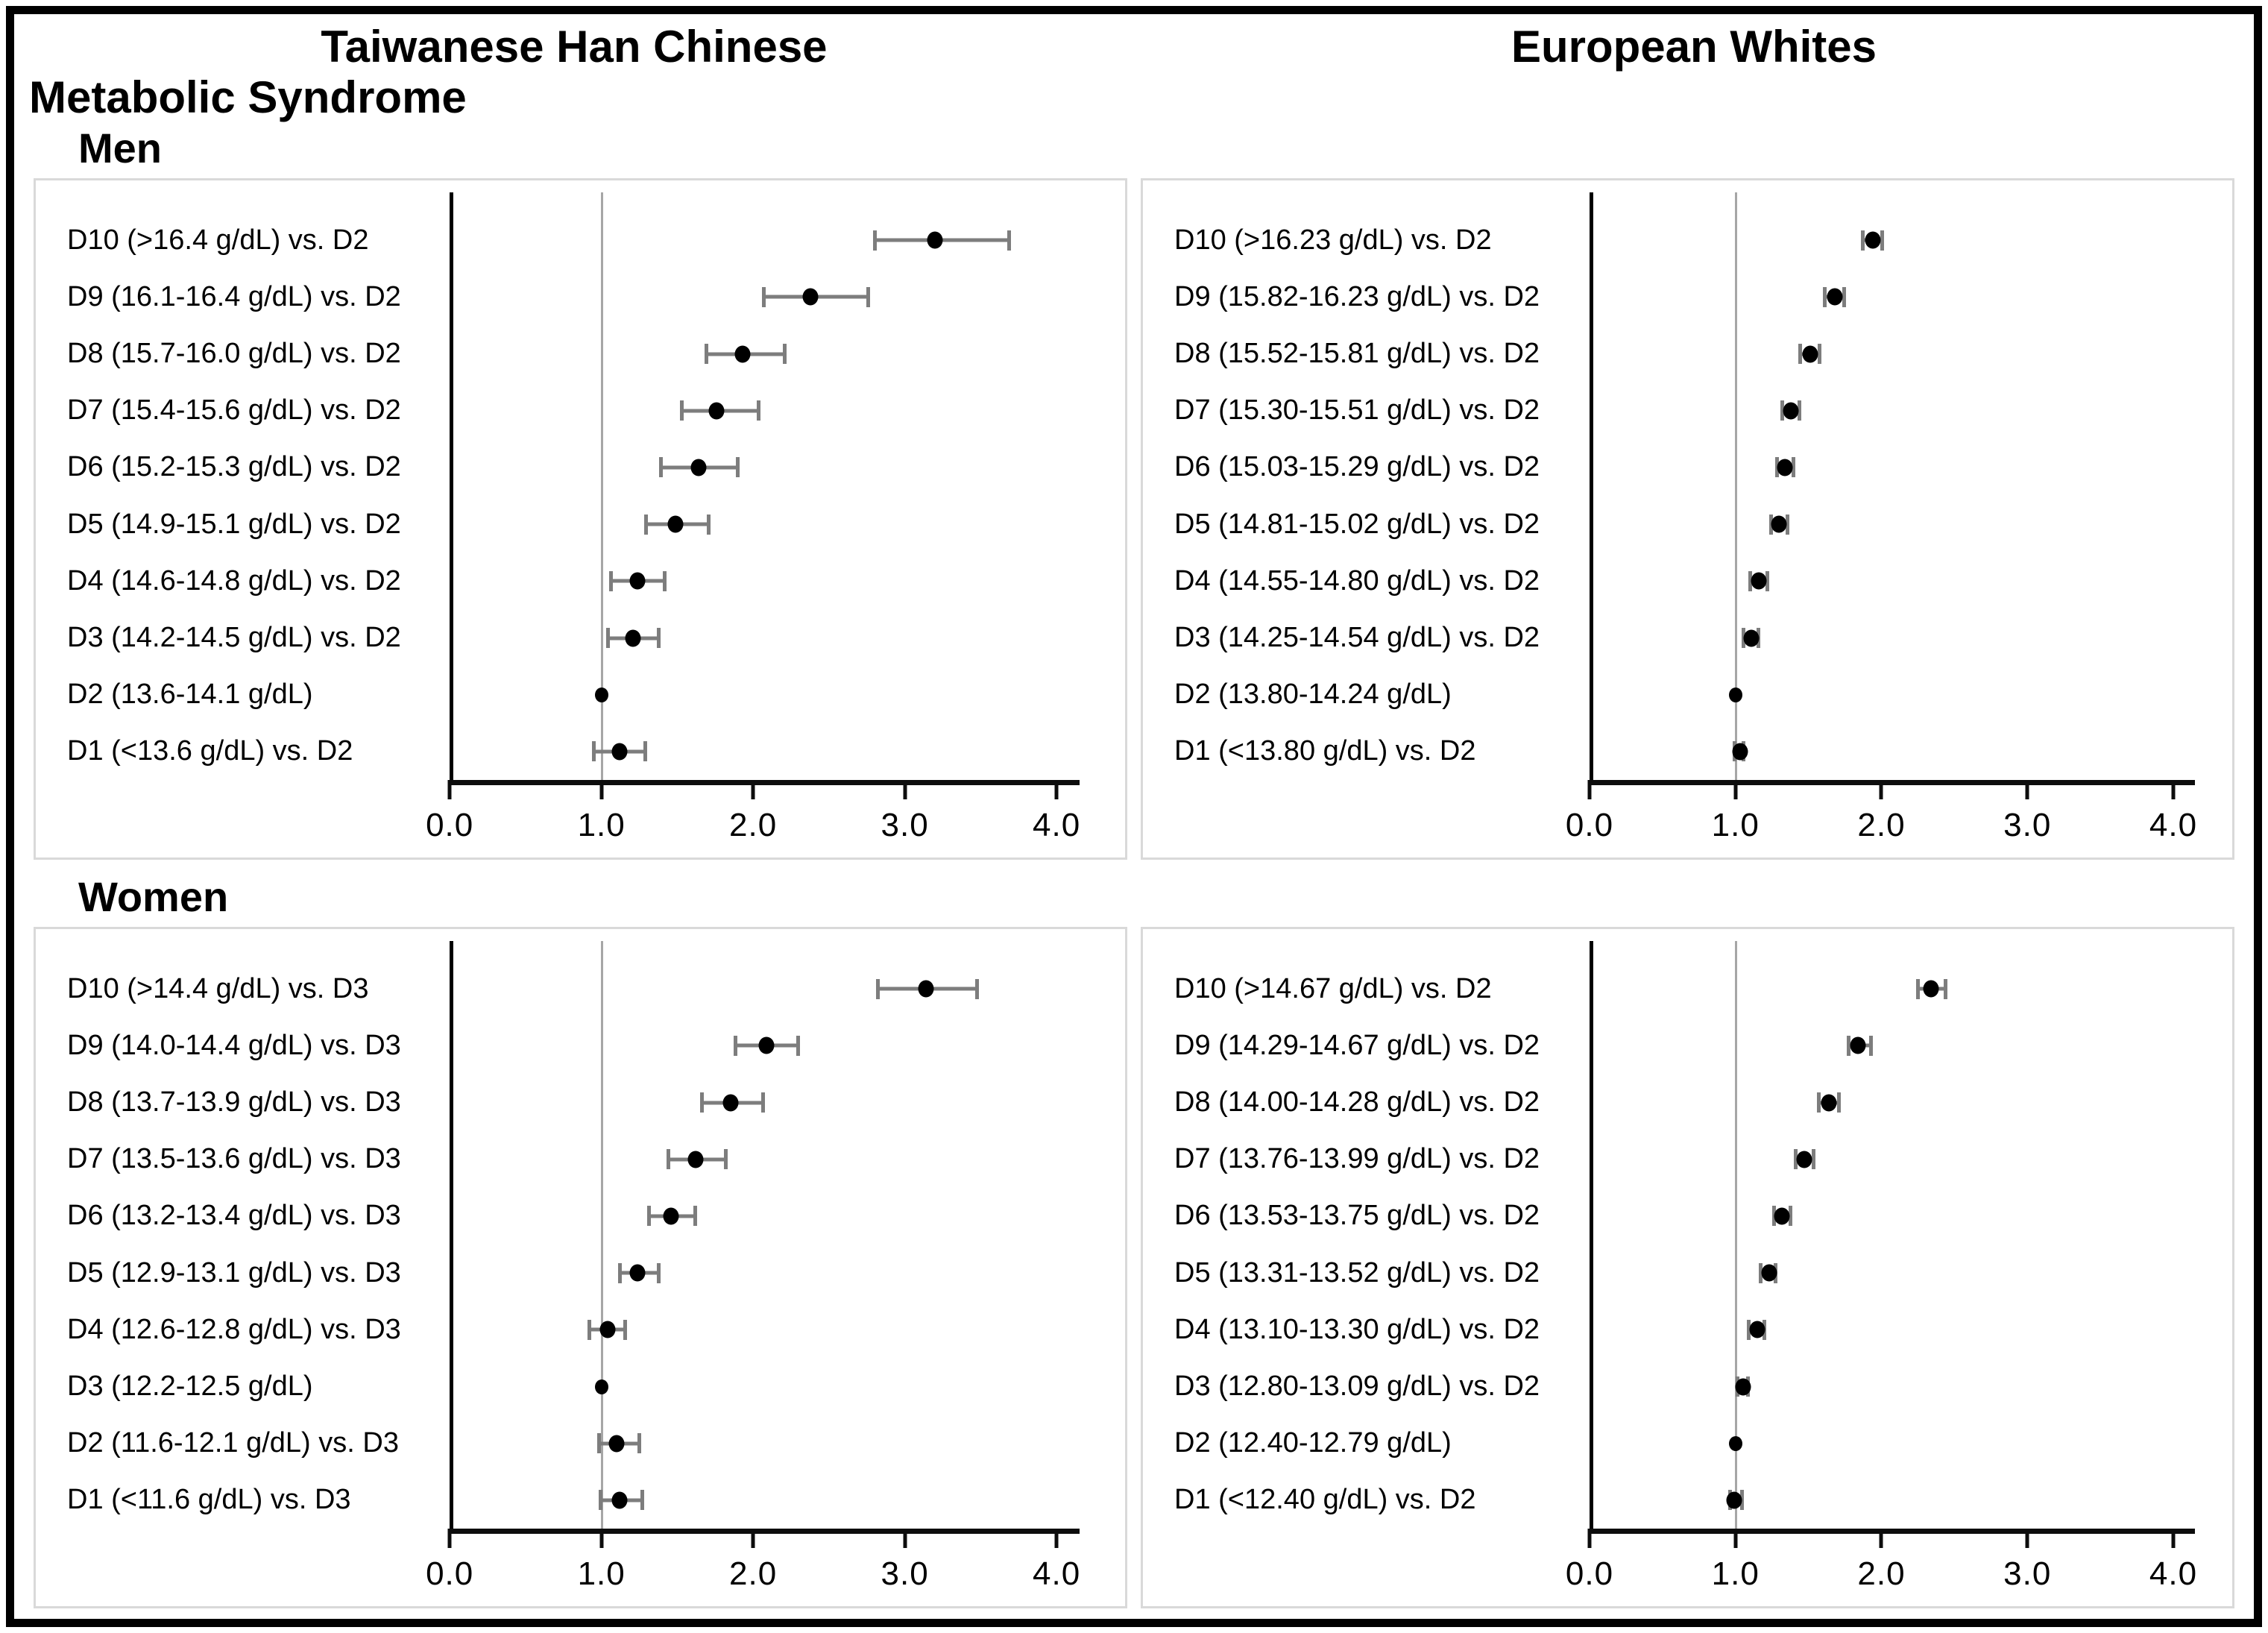  What do you see at coordinates (1357, 1272) in the screenshot?
I see `row-label: D5 (13.31-13.52 g/dL) vs. D2` at bounding box center [1357, 1272].